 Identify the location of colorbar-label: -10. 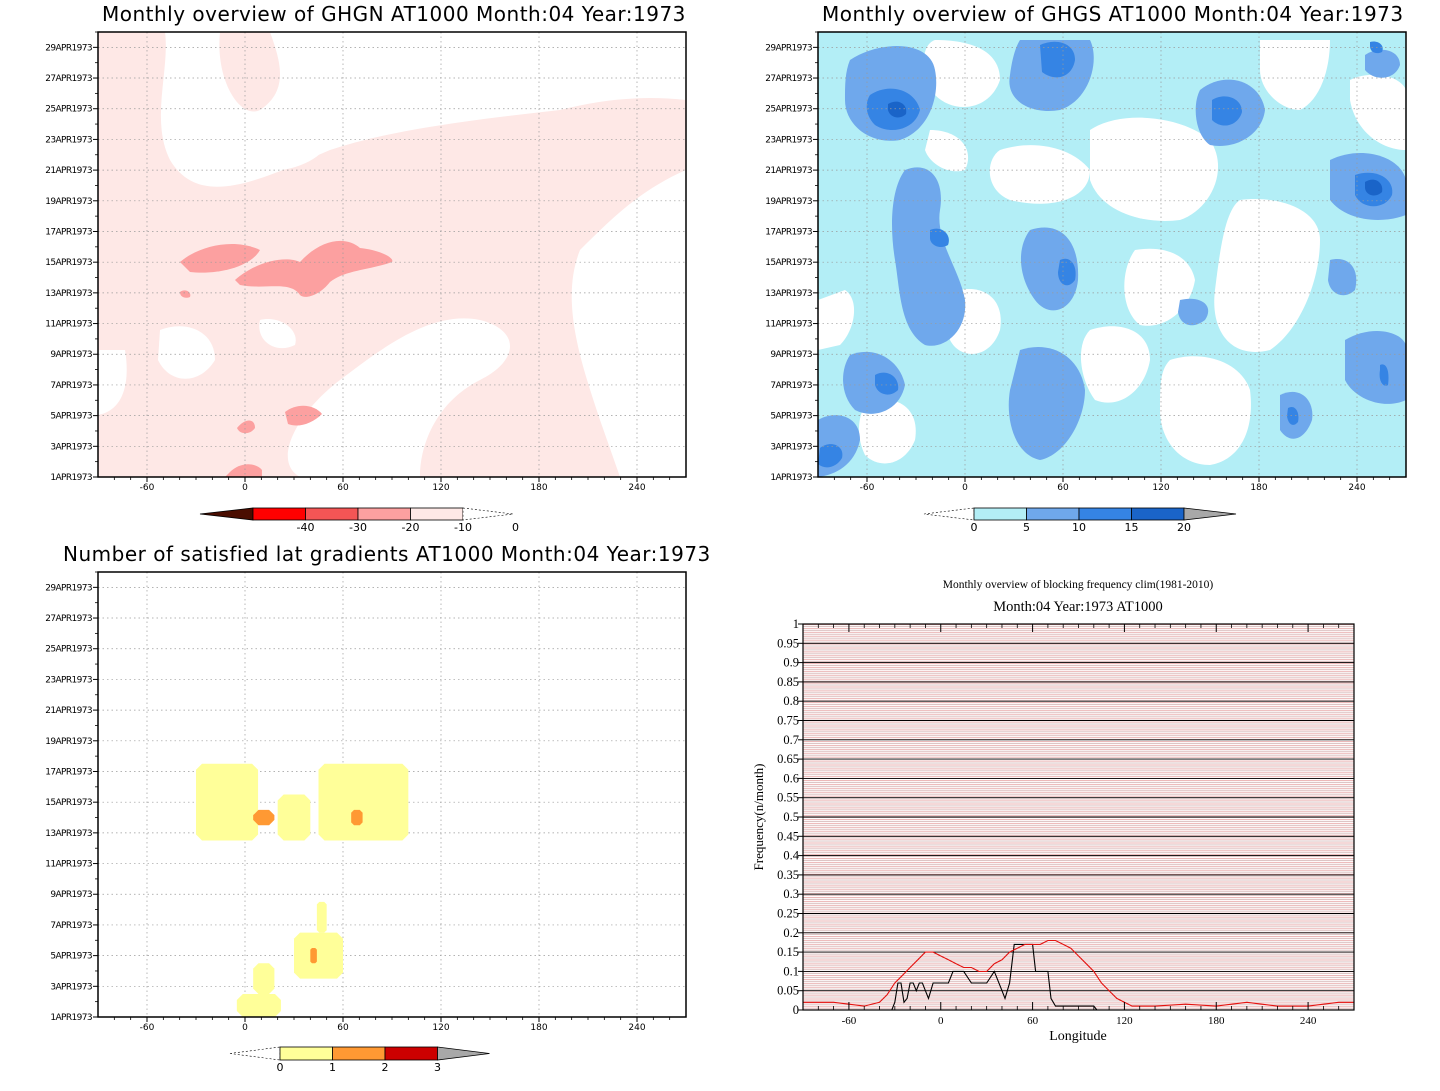
(463, 527).